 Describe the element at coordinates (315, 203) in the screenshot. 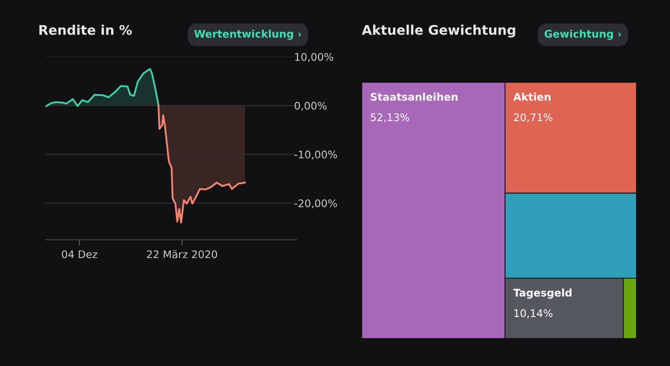

I see `y-tick-label: -20,00%` at that location.